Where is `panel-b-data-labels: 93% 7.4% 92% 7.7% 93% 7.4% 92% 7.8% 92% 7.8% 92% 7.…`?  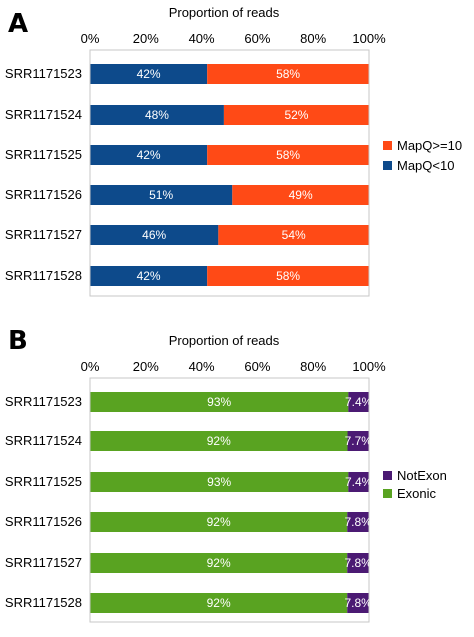 panel-b-data-labels: 93% 7.4% 92% 7.7% 93% 7.4% 92% 7.8% 92% 7.8% 92% 7.… is located at coordinates (290, 502).